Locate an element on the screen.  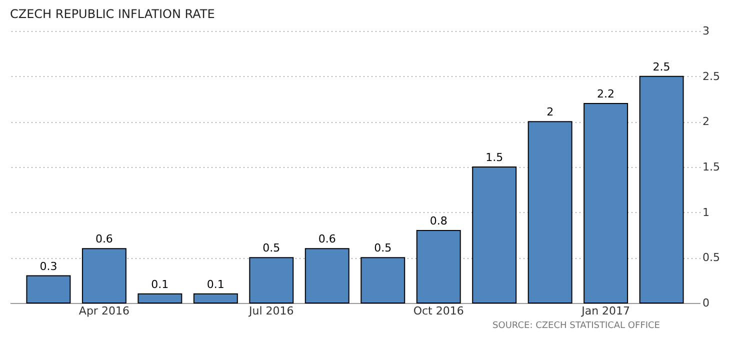
data-label: 1.5 is located at coordinates (495, 157).